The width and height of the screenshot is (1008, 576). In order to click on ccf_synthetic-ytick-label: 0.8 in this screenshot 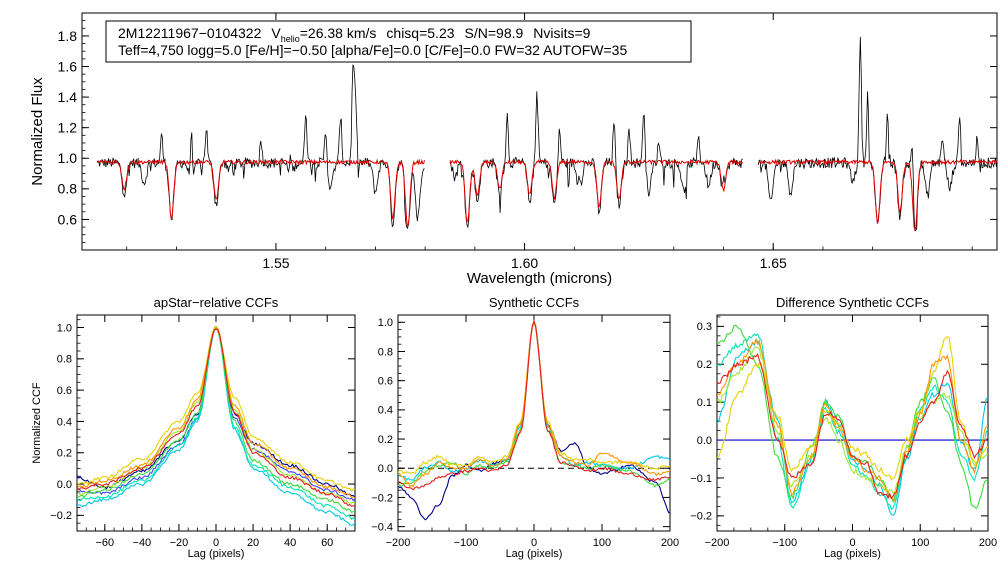, I will do `click(385, 352)`.